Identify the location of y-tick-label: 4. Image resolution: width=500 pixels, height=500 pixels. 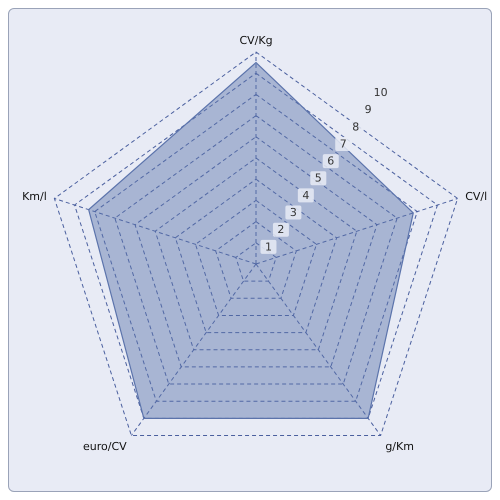
(306, 195).